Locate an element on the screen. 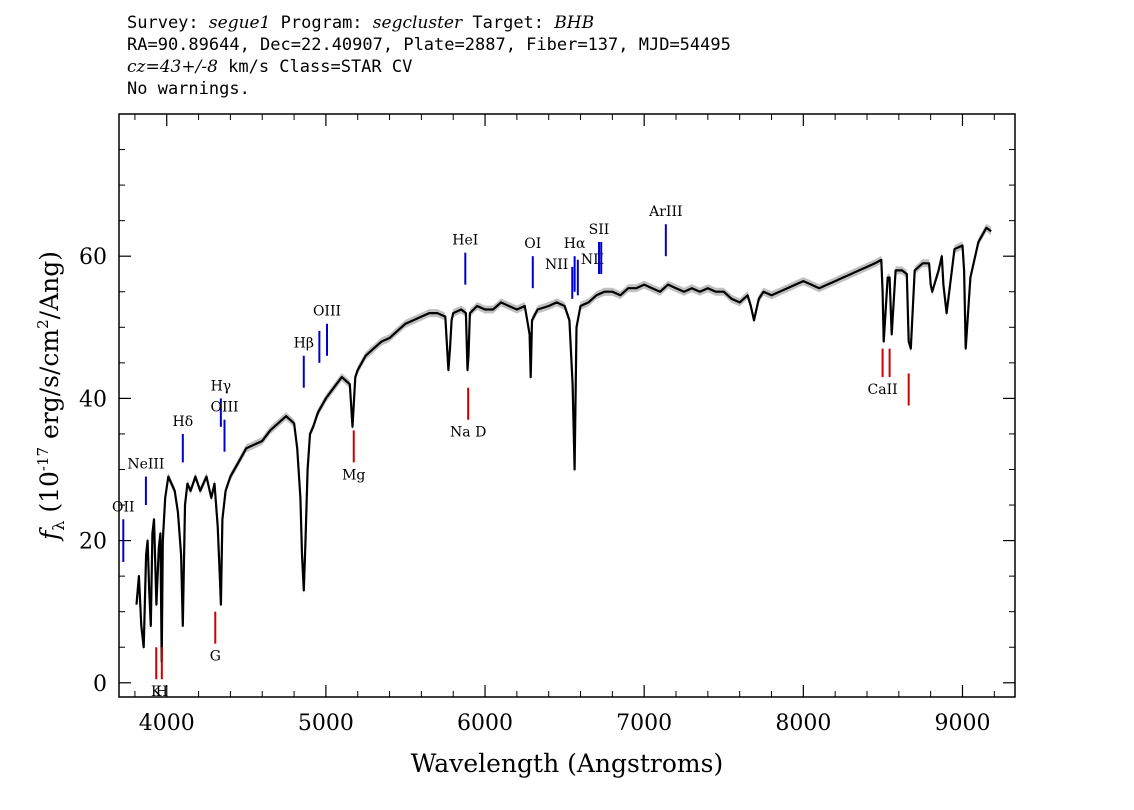 The image size is (1134, 810). x-tick-label: 7000 is located at coordinates (644, 723).